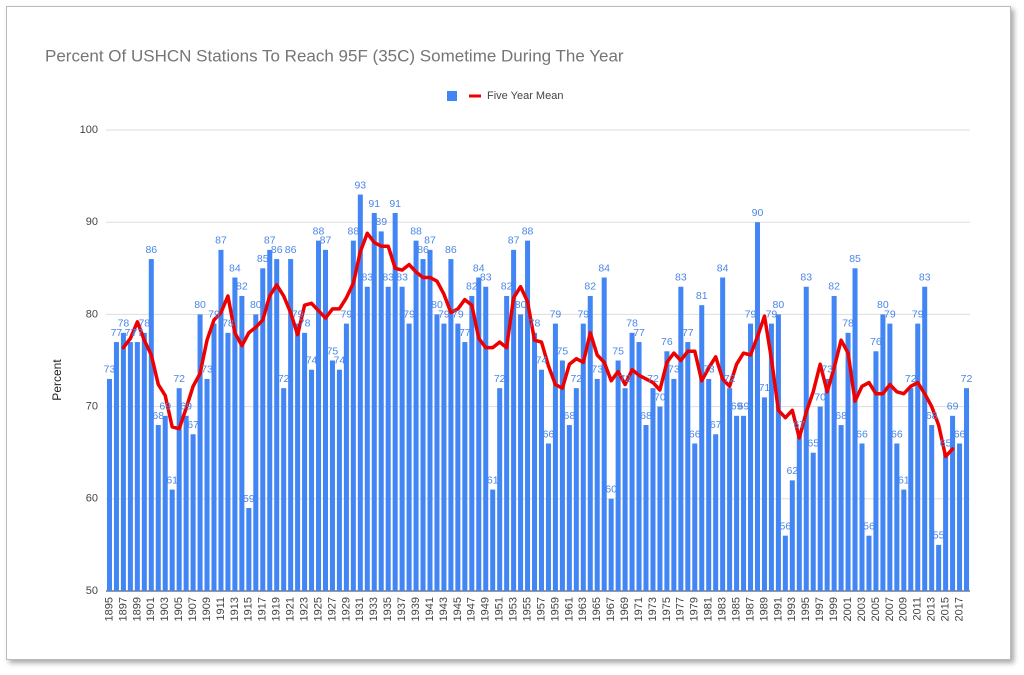  I want to click on x-tick-label: 1985, so click(736, 609).